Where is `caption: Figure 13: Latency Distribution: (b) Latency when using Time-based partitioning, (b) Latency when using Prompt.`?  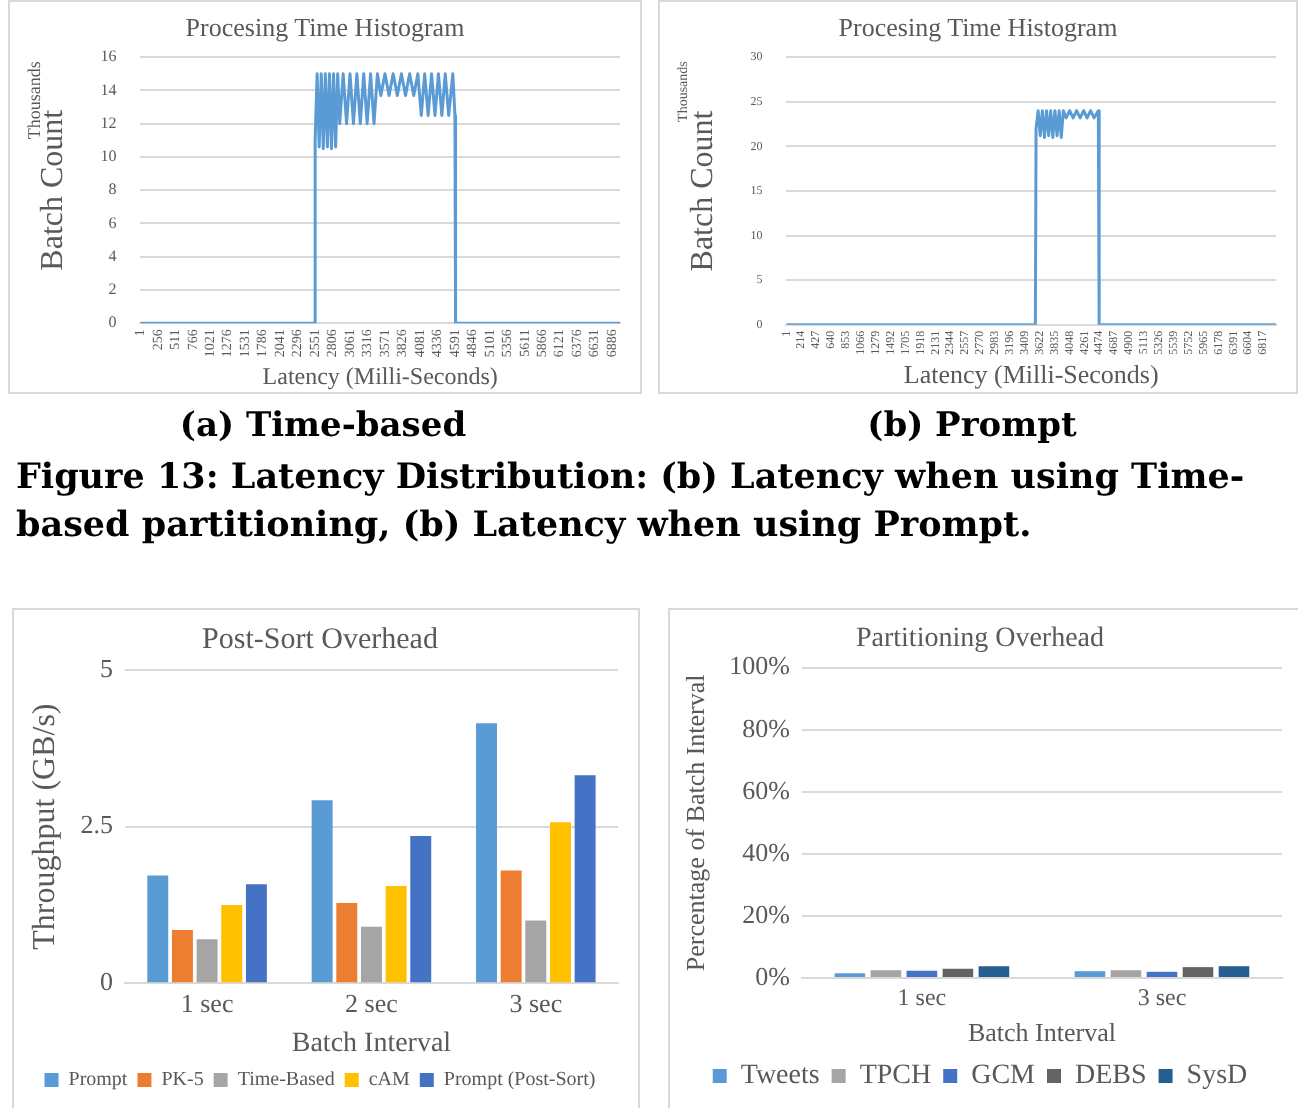 caption: Figure 13: Latency Distribution: (b) Latency when using Time-based partitioning, (b) Latency when using Prompt. is located at coordinates (630, 503).